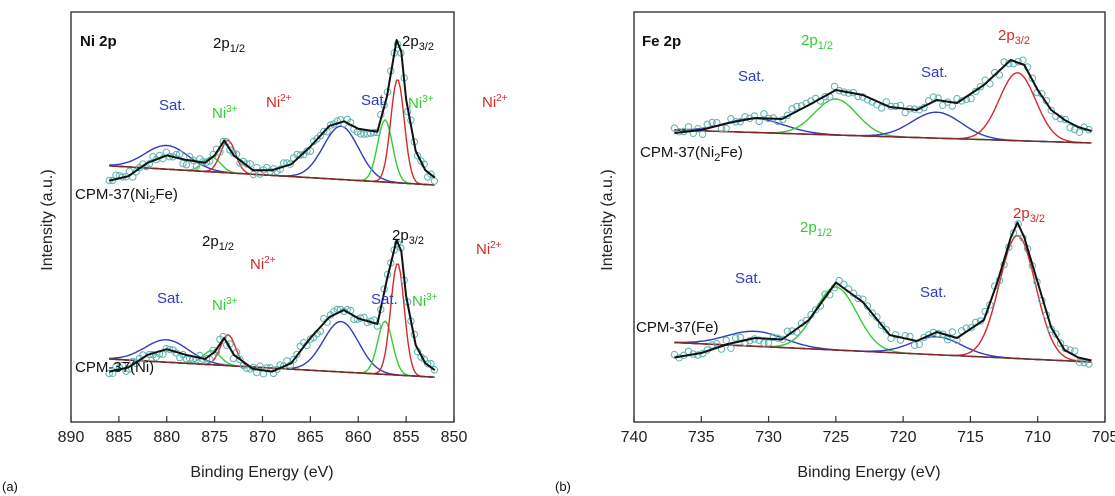 This screenshot has height=496, width=1115. Describe the element at coordinates (406, 437) in the screenshot. I see `x-tick-label: 855` at that location.